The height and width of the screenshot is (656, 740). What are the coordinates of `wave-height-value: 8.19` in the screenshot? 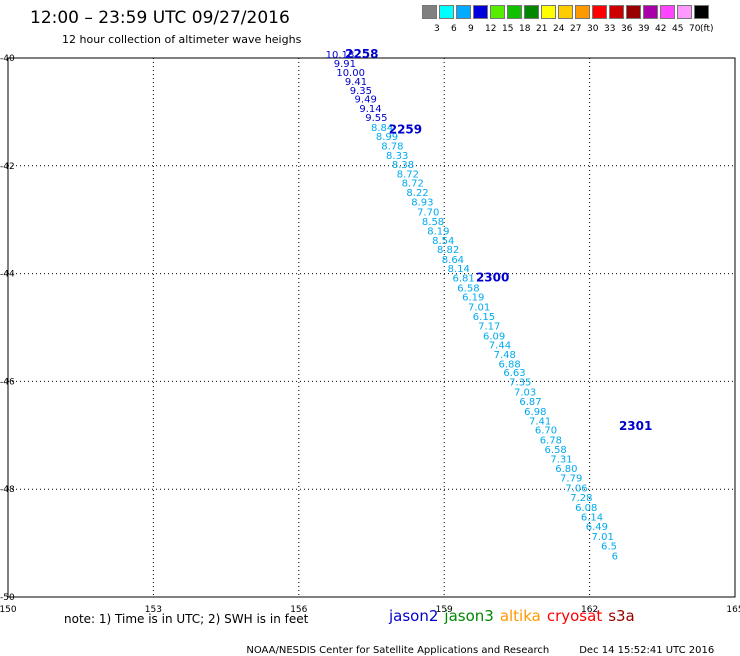 It's located at (438, 231).